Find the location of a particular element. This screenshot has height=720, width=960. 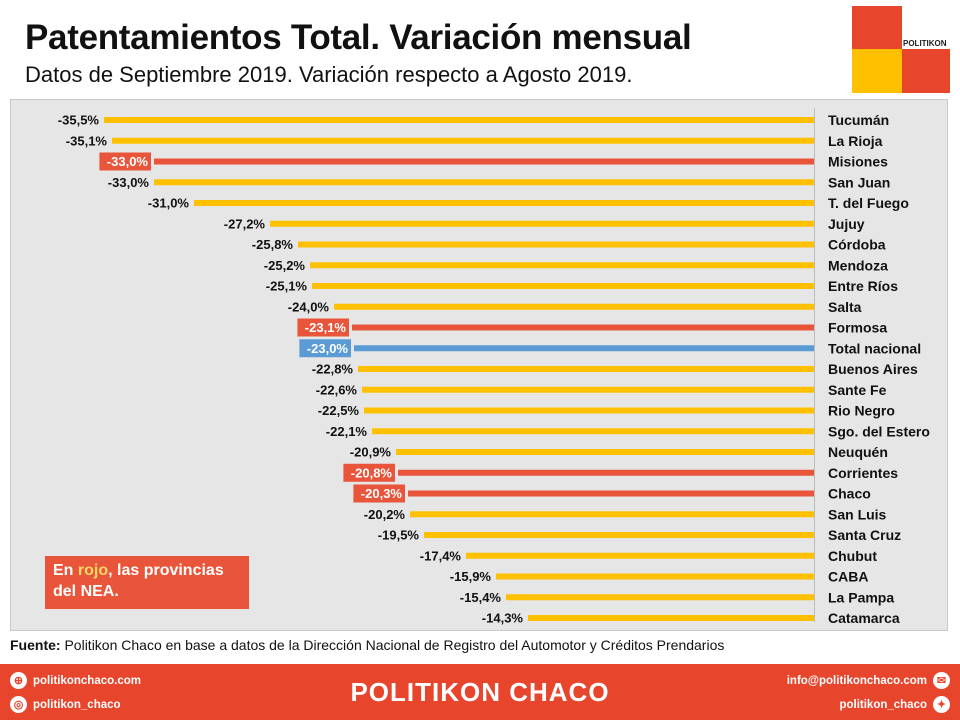

category-label-20: Santa Cruz is located at coordinates (864, 535).